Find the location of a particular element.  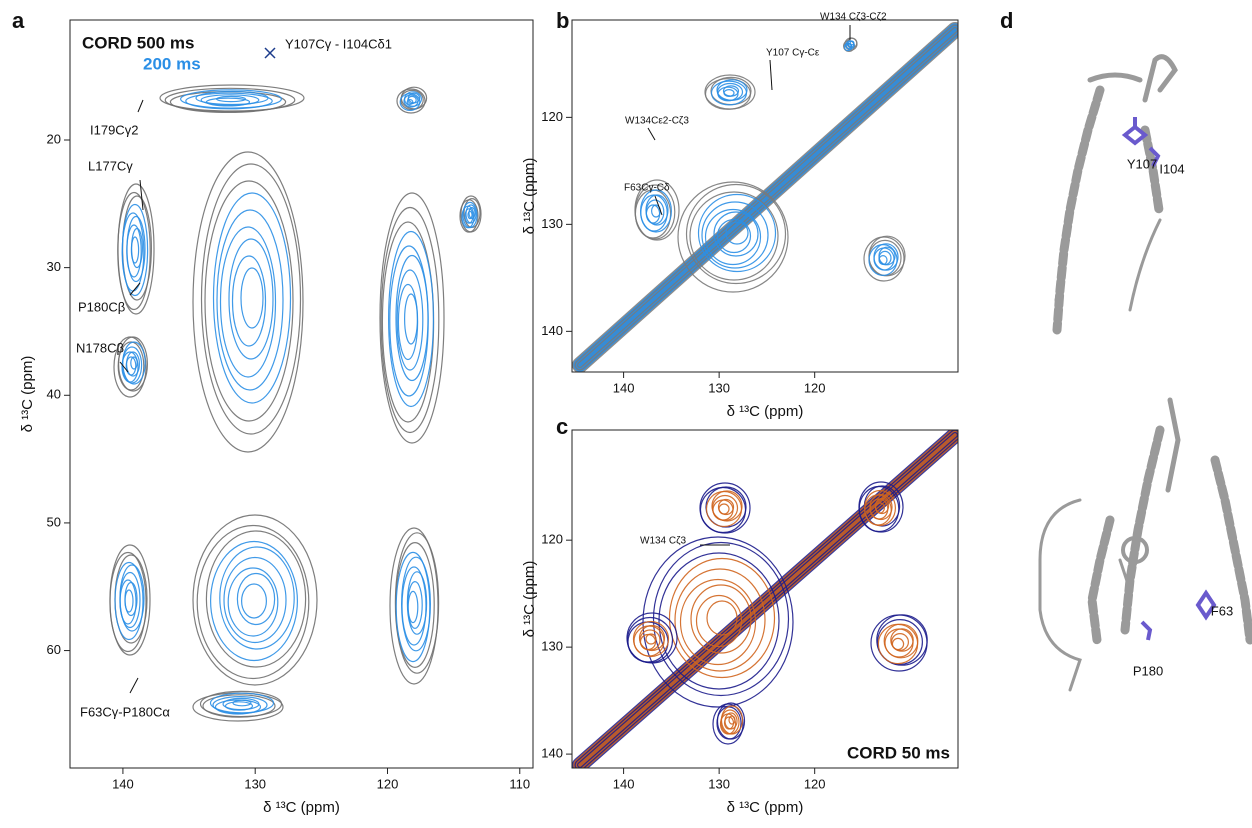

peak-annotation: Y107 Cγ-Cε is located at coordinates (793, 53).